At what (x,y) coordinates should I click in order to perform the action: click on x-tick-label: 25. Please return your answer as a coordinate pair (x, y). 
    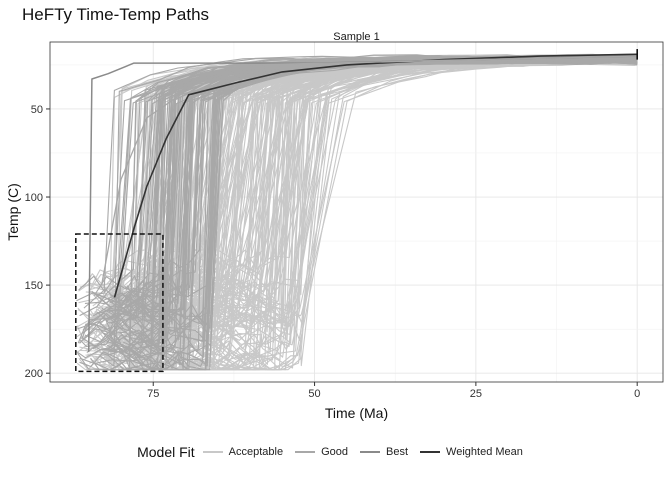
    Looking at the image, I should click on (476, 394).